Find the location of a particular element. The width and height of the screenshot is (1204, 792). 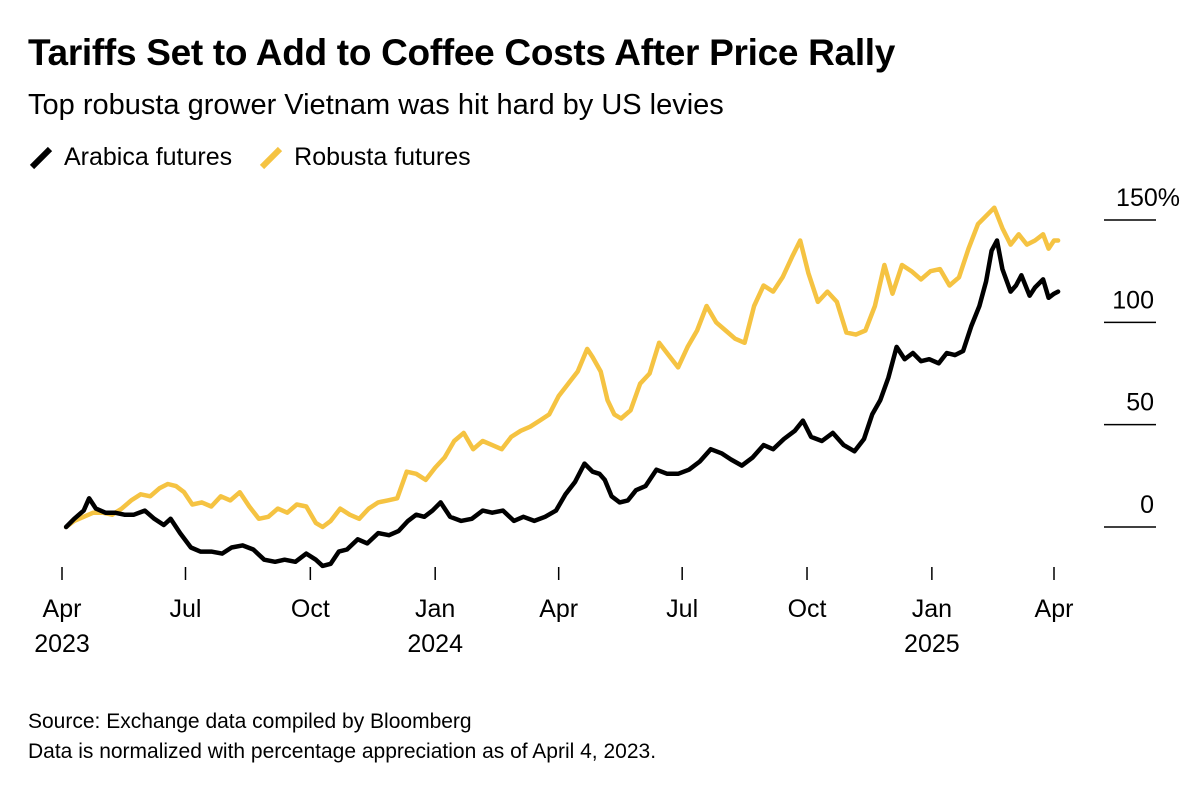

y-tick-label: 150% is located at coordinates (1148, 198).